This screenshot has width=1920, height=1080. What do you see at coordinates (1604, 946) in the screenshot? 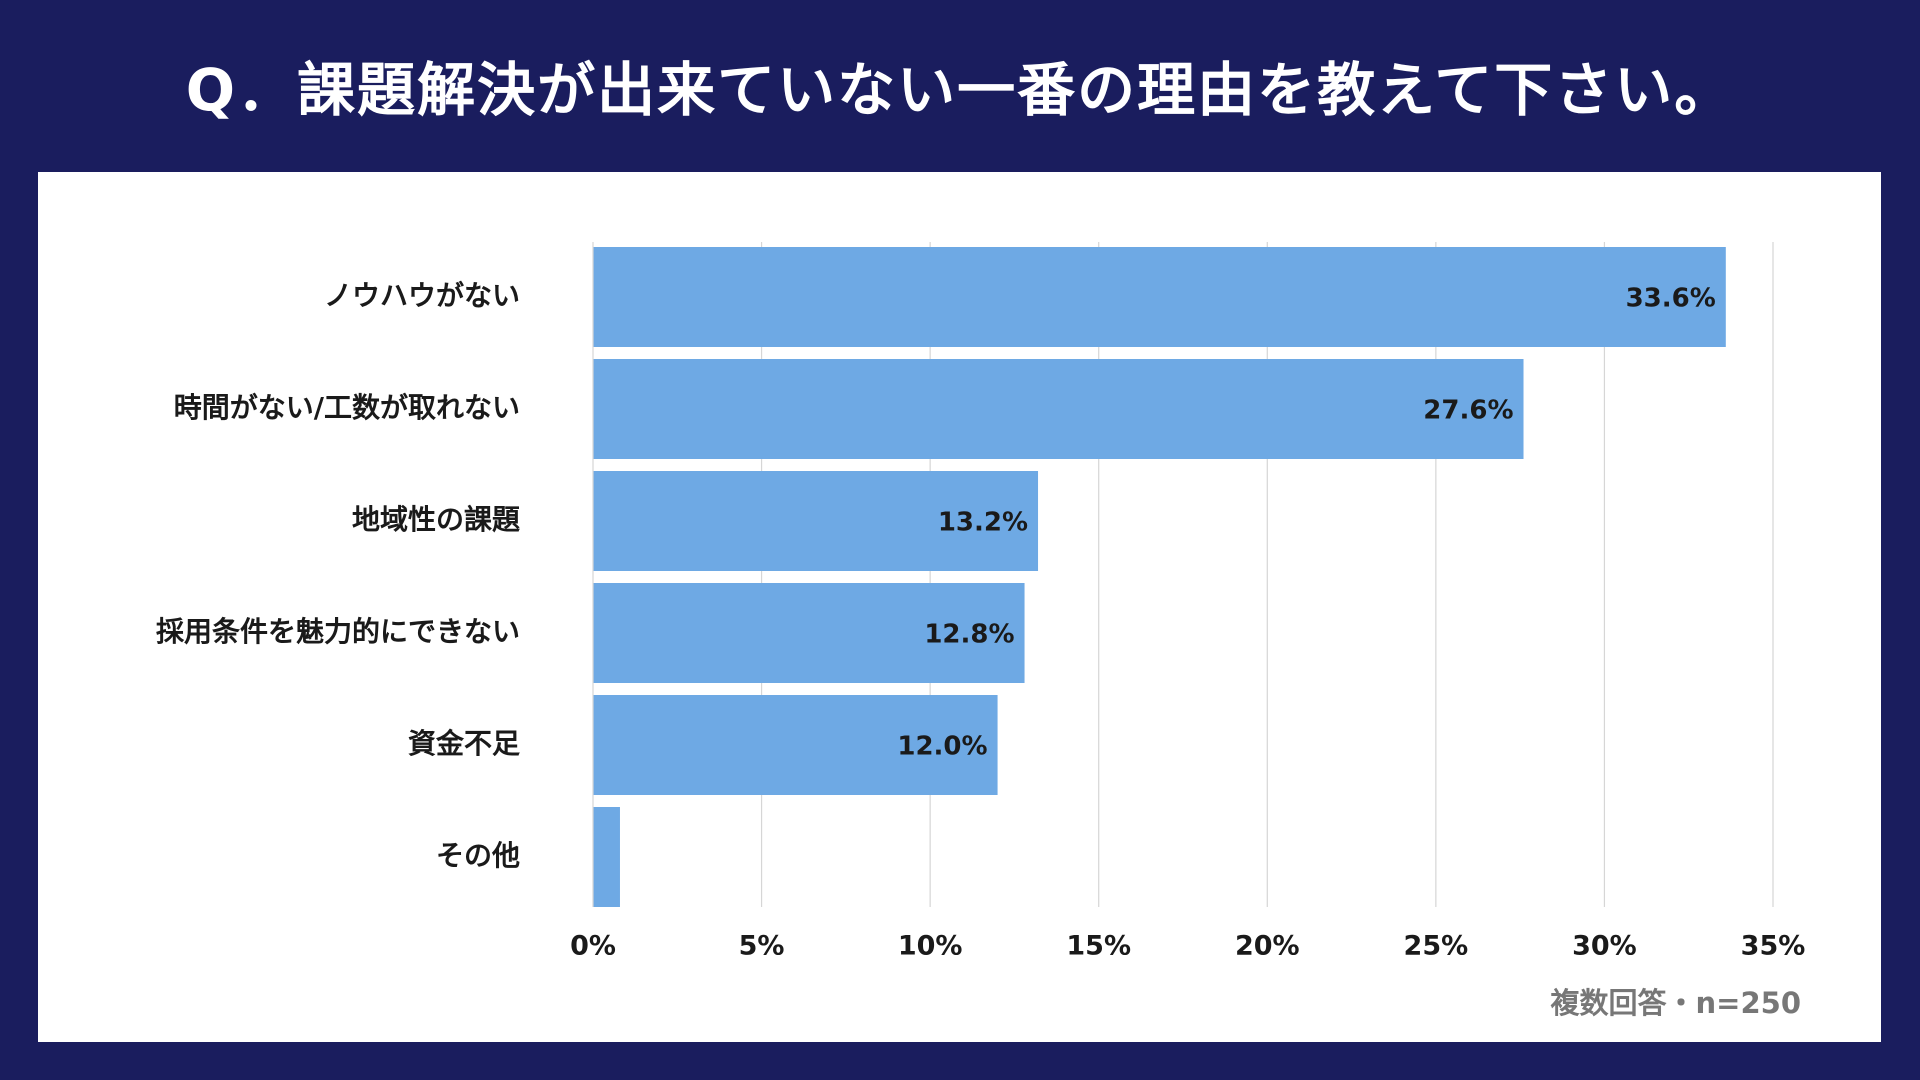
I see `x-tick-label: 30%` at bounding box center [1604, 946].